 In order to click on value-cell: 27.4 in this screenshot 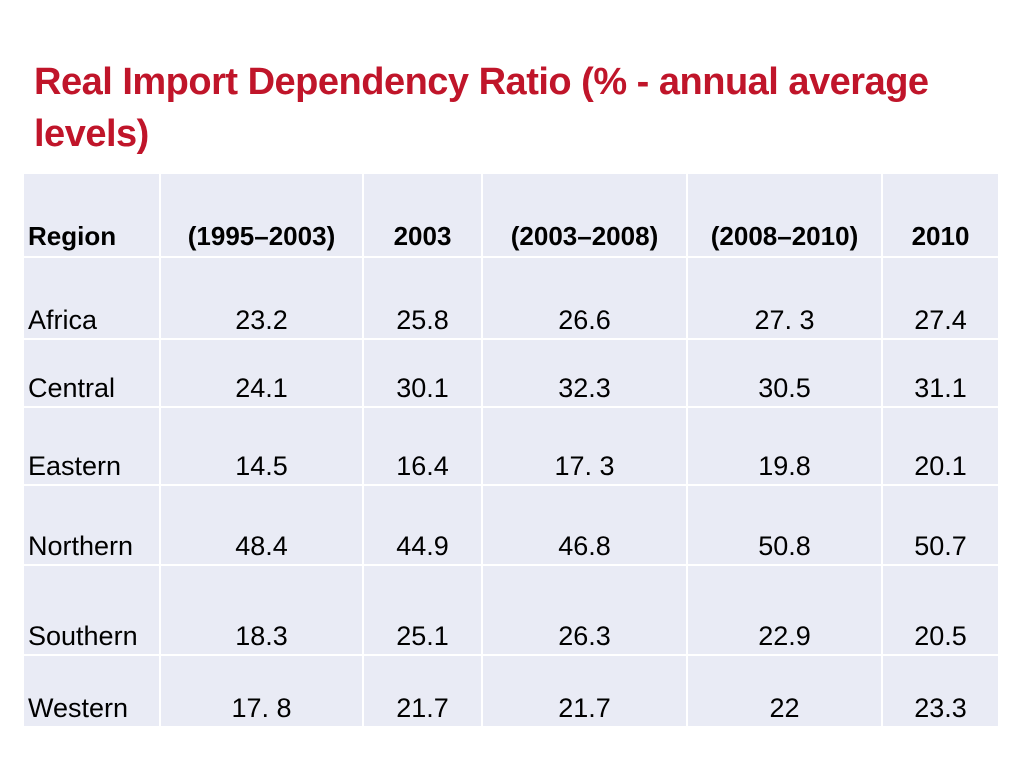, I will do `click(940, 298)`.